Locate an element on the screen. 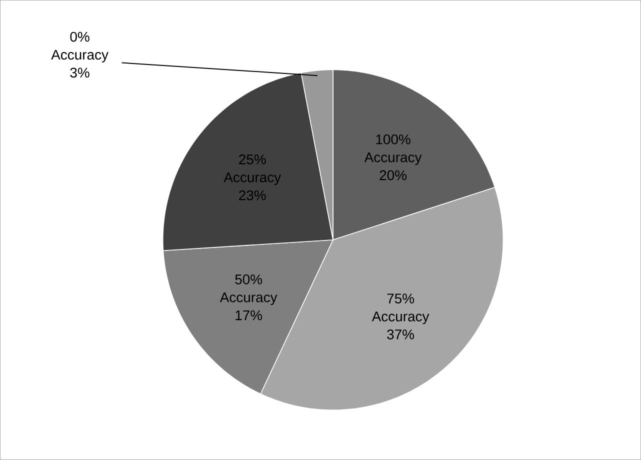  slice-label: 25% Accuracy is located at coordinates (253, 170).